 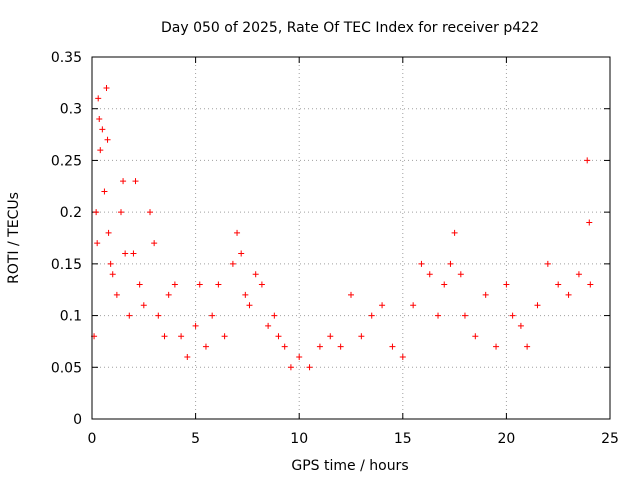 I want to click on x-axis-label: GPS time / hours, so click(x=349, y=466).